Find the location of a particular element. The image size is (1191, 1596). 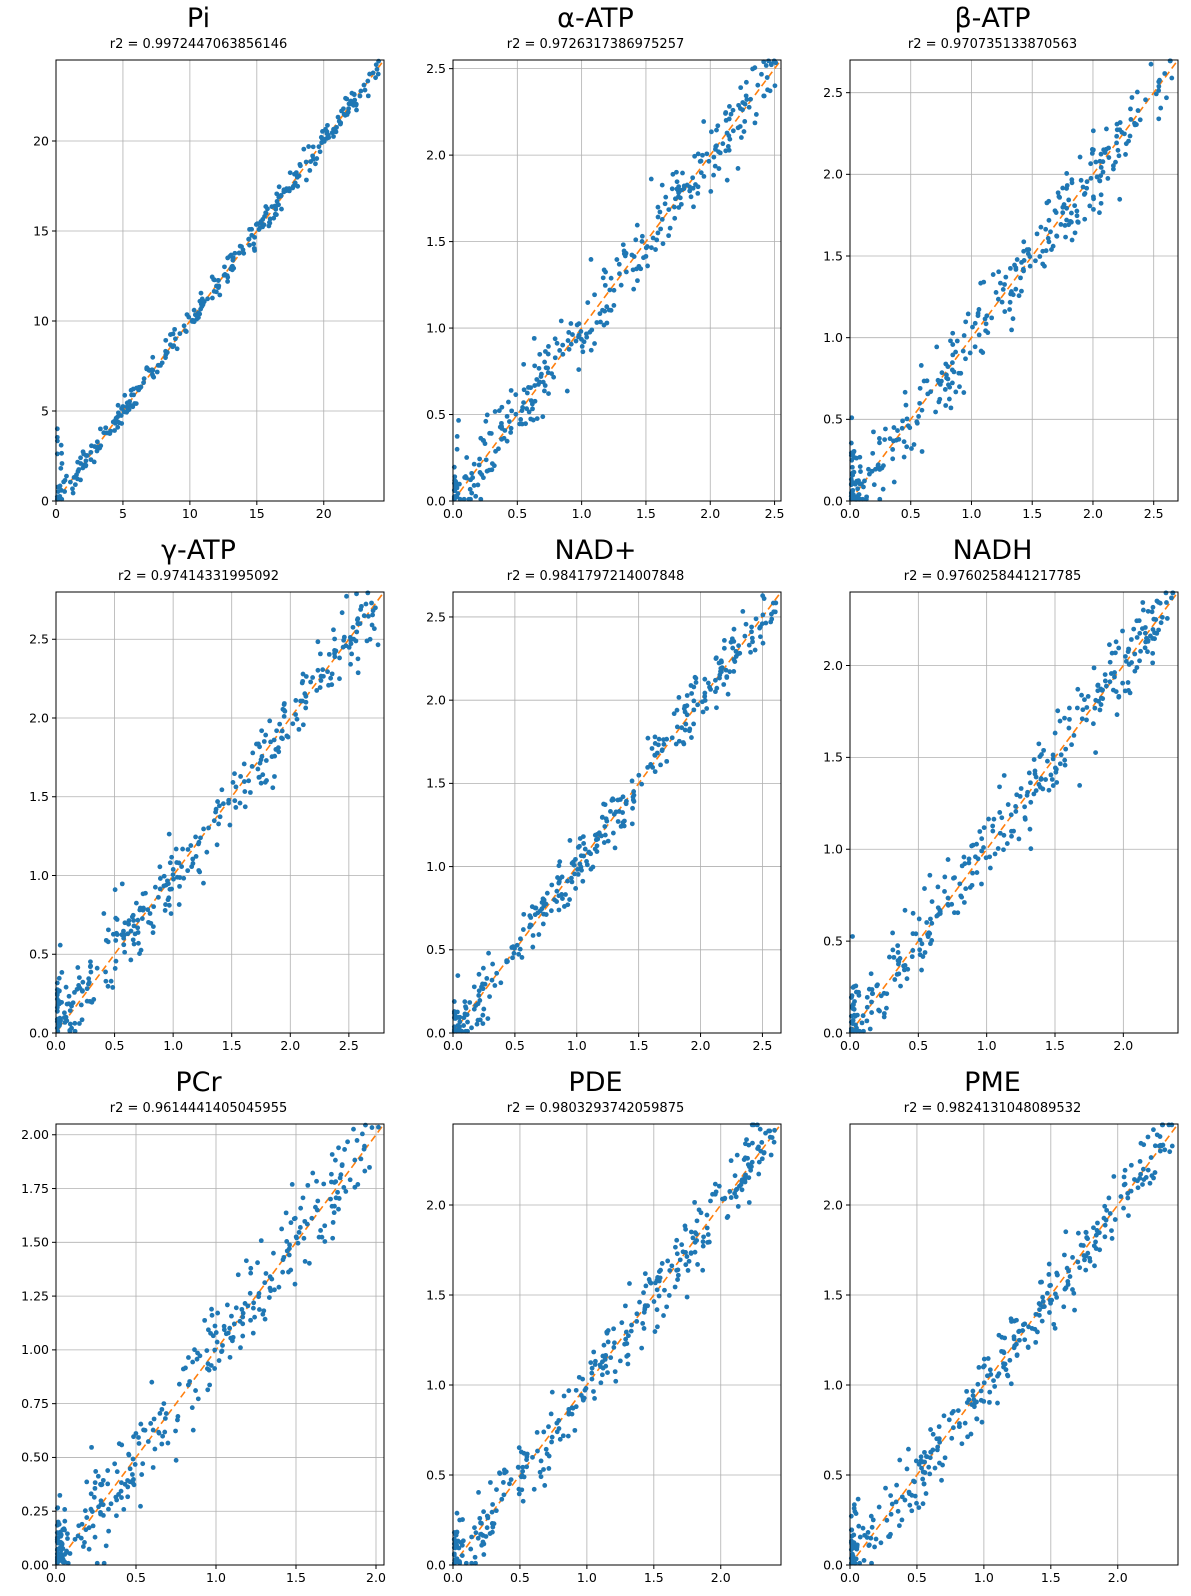

svg-text: 0.50 is located at coordinates (35, 1457).